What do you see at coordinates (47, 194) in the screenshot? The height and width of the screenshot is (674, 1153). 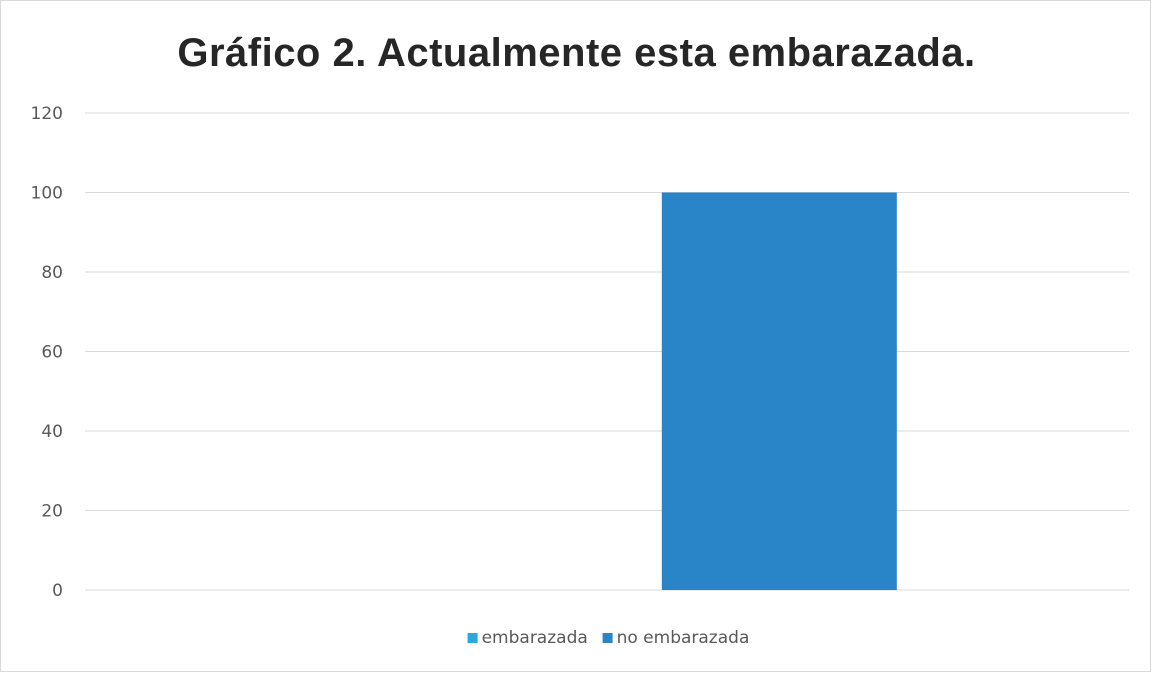 I see `y-tick-label-100: 100` at bounding box center [47, 194].